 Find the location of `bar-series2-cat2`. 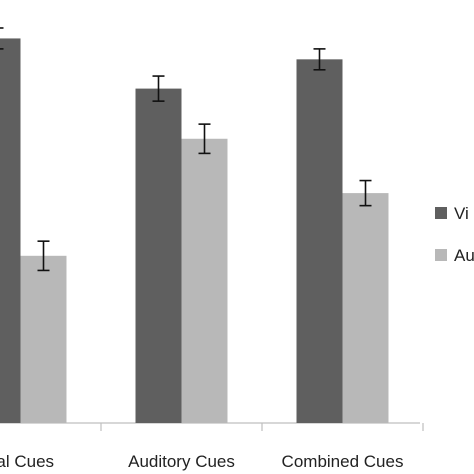

bar-series2-cat2 is located at coordinates (204, 280).